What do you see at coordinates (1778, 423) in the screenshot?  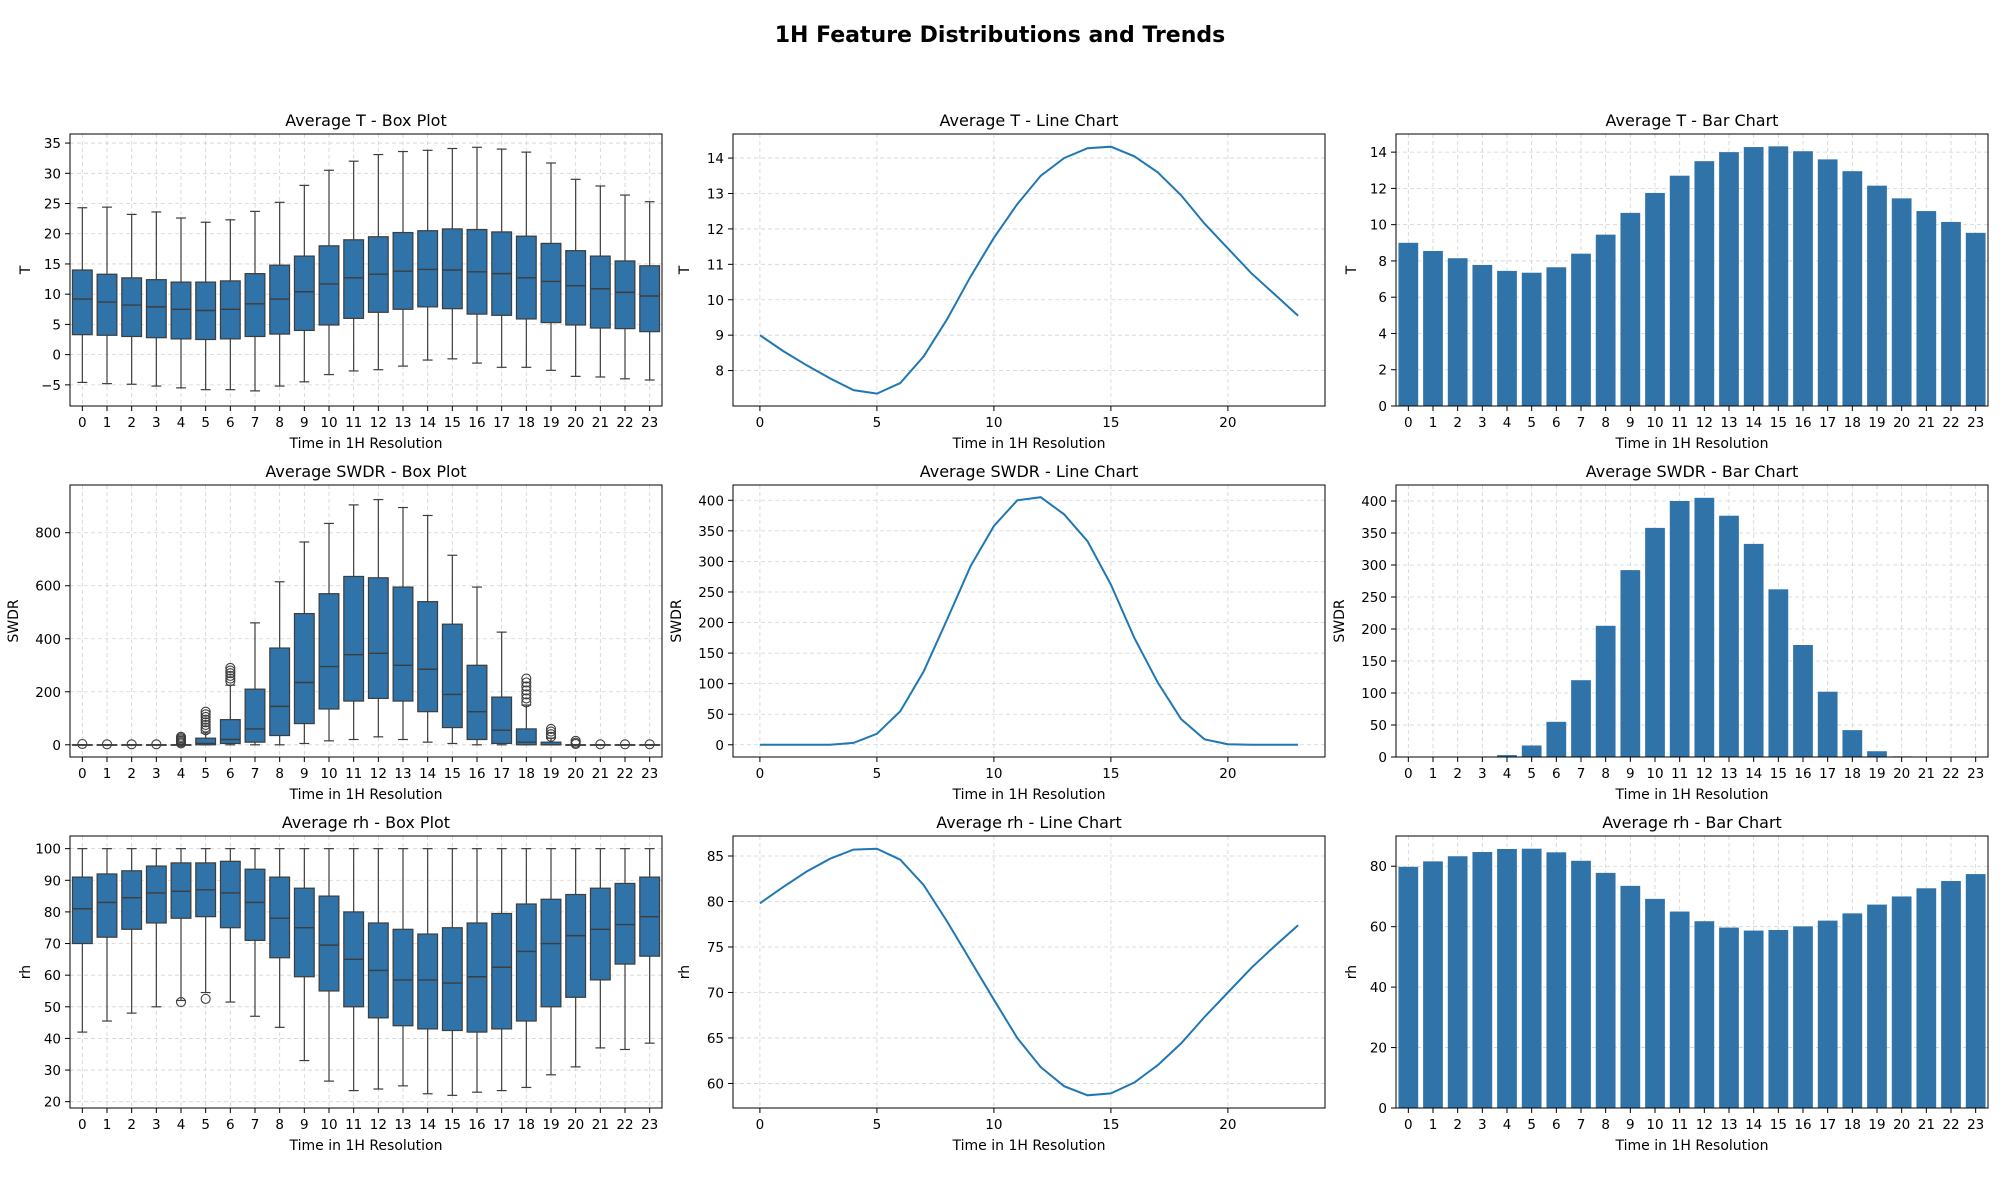 I see `t-bar-xtick-label: 15` at bounding box center [1778, 423].